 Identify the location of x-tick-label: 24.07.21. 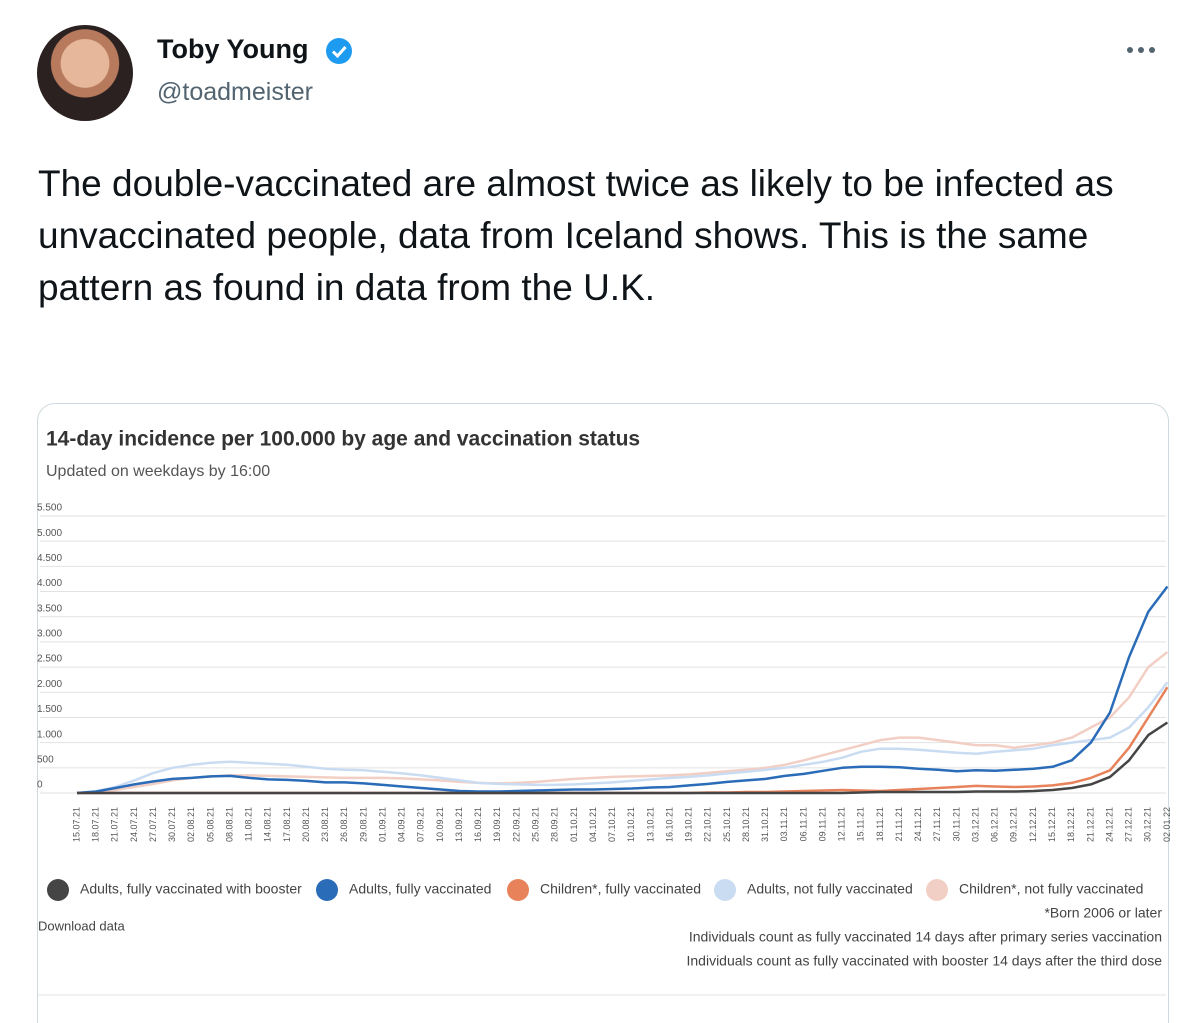
(134, 824).